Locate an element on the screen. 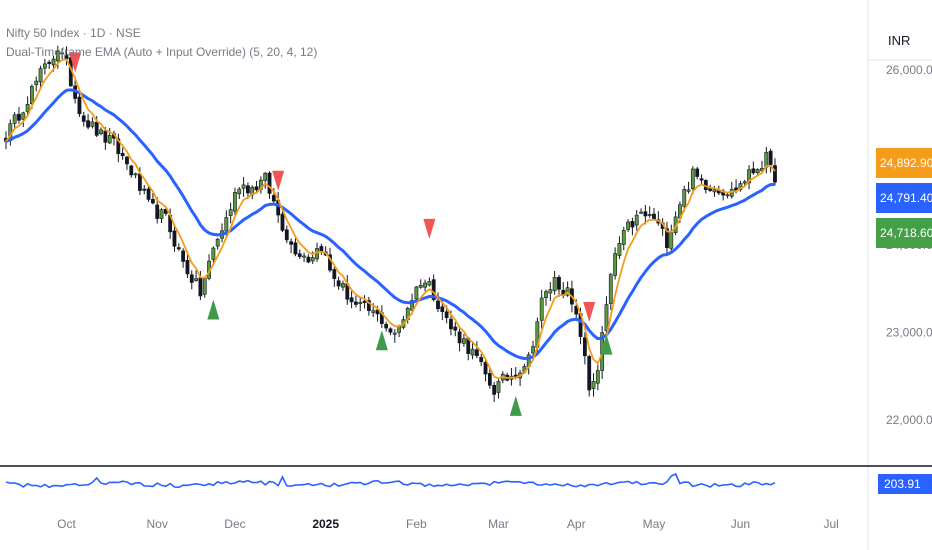 The width and height of the screenshot is (932, 550). symbol-legend: Nifty 50 Index · 1D · NSE is located at coordinates (73, 33).